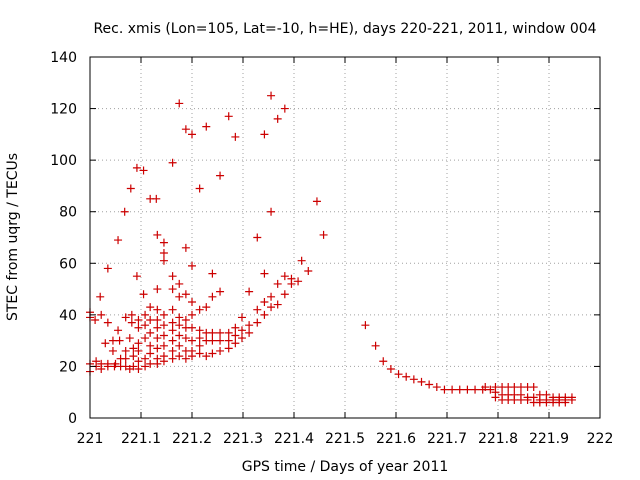  Describe the element at coordinates (345, 467) in the screenshot. I see `x-axis-label: GPS time / Days of year 2011` at that location.